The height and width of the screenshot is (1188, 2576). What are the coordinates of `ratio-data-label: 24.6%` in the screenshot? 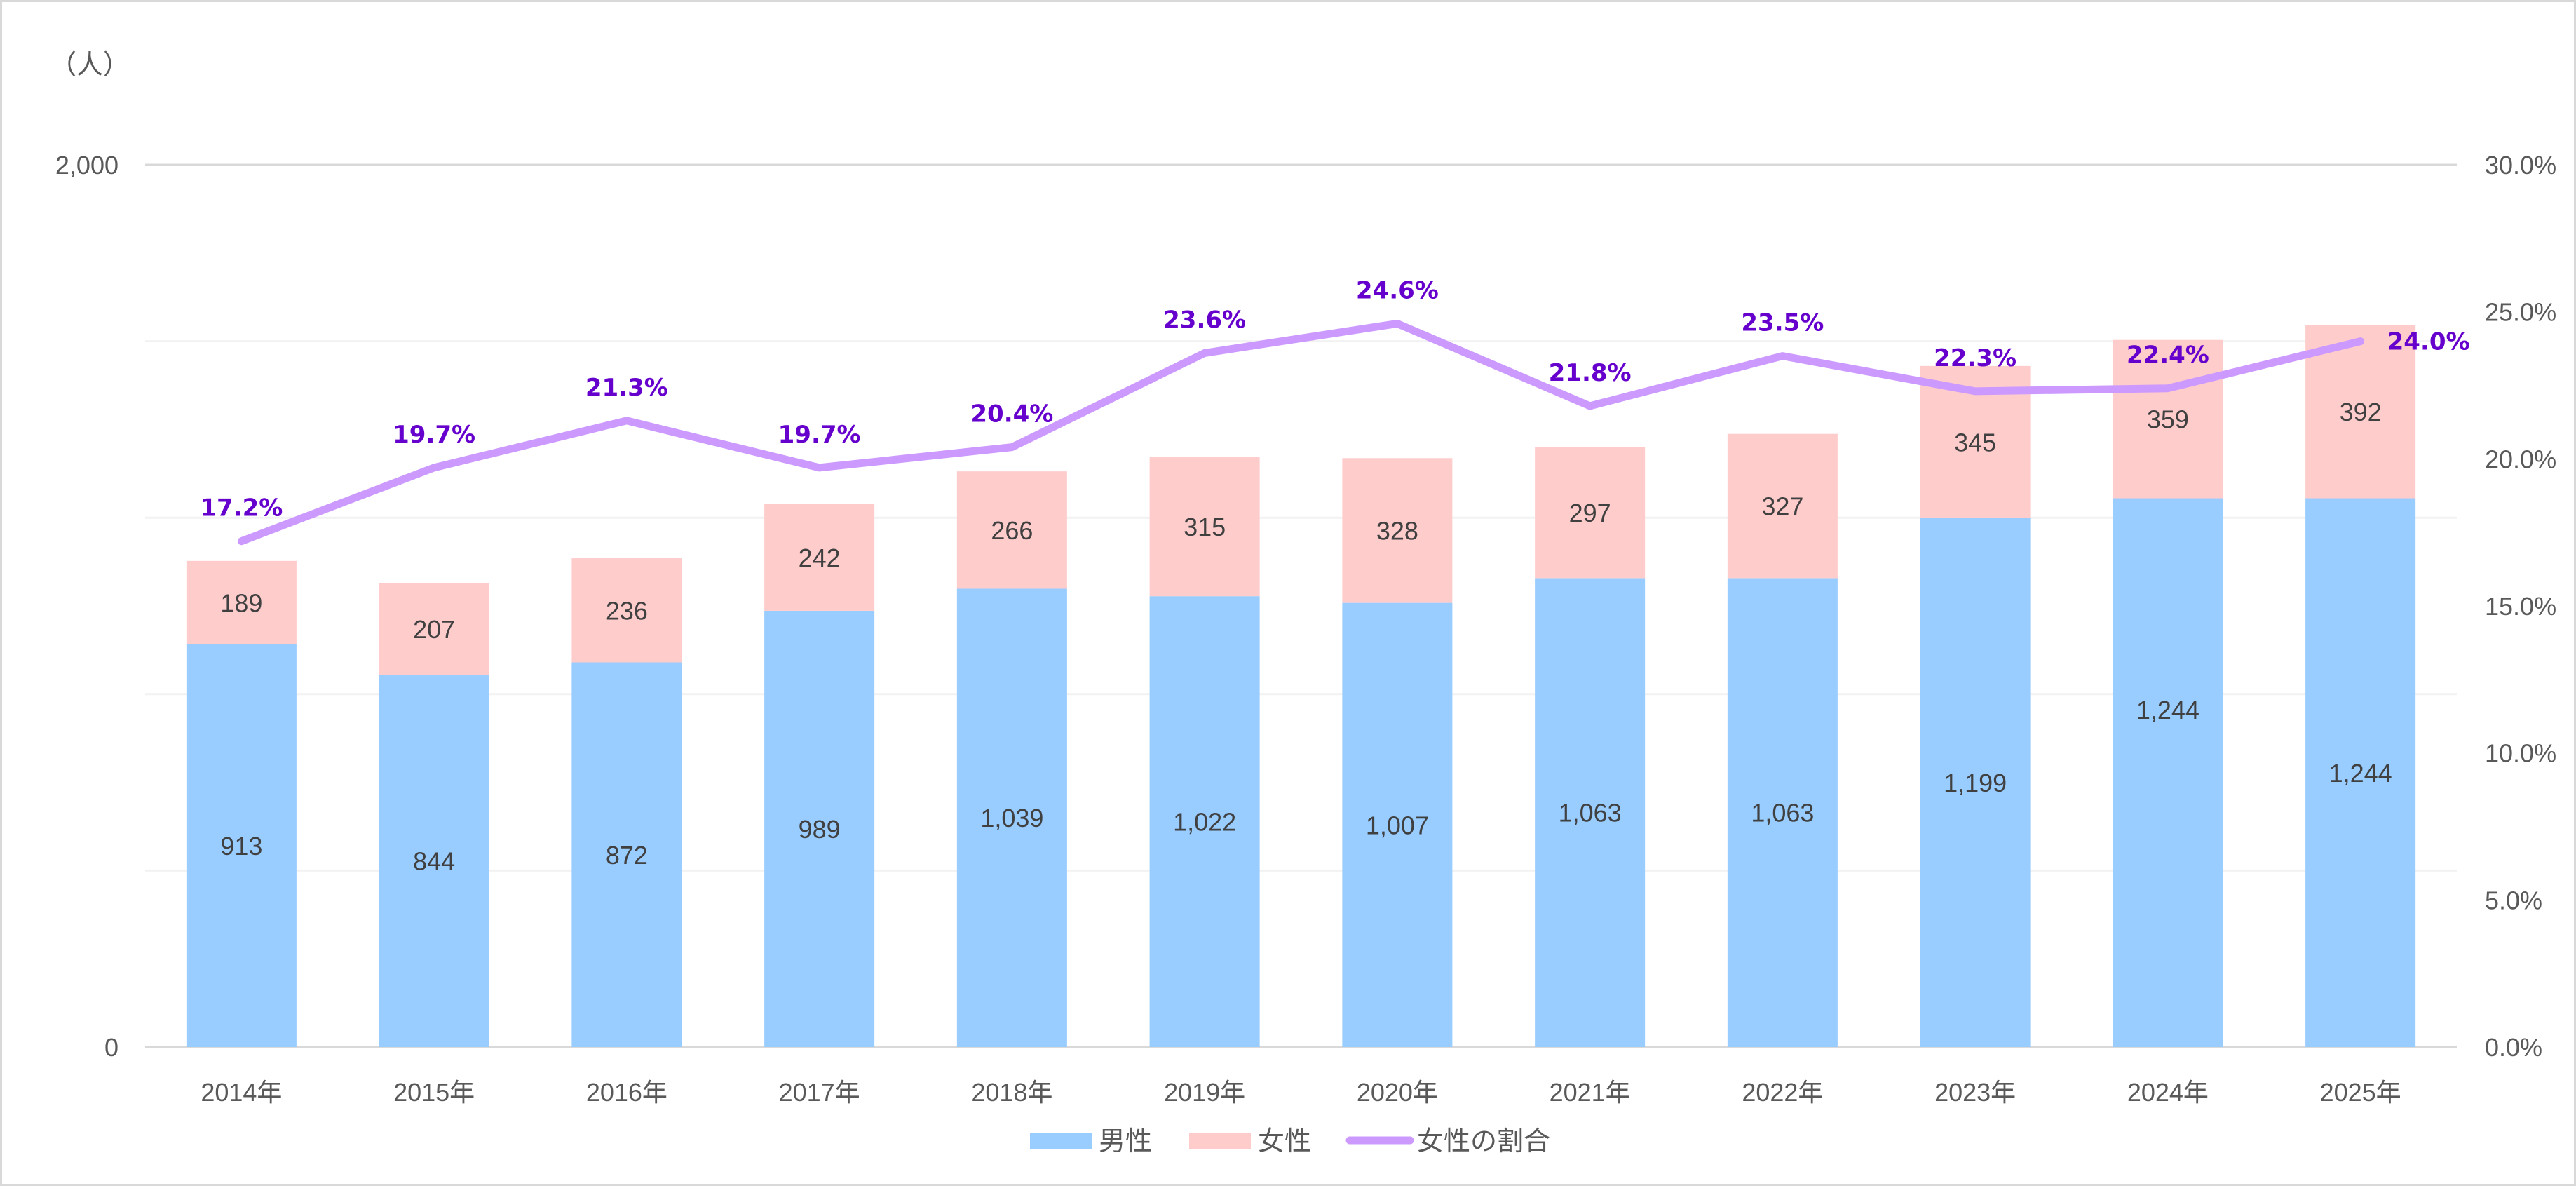 It's located at (1397, 290).